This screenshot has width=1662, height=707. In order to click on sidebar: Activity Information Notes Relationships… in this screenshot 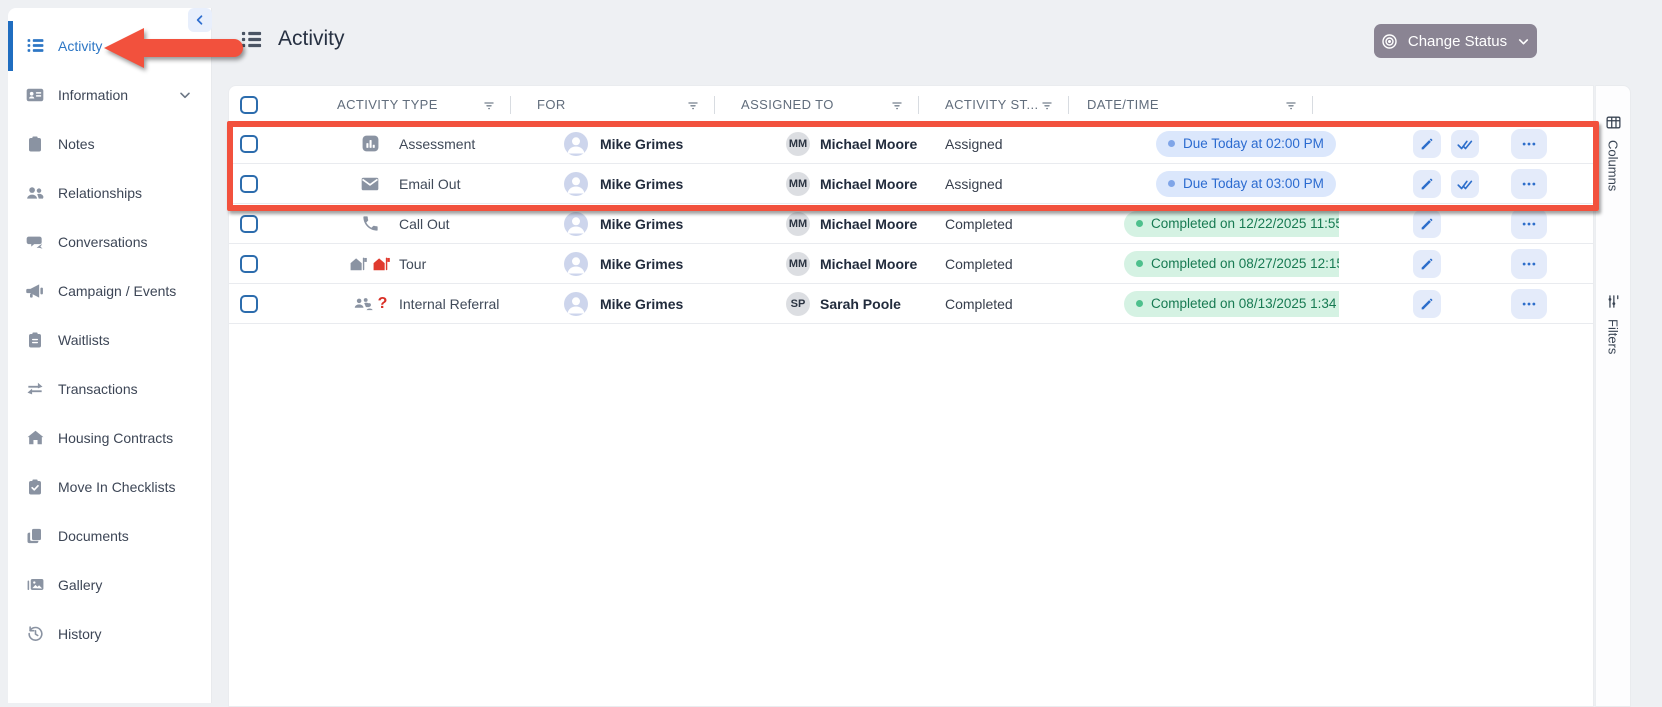, I will do `click(110, 355)`.